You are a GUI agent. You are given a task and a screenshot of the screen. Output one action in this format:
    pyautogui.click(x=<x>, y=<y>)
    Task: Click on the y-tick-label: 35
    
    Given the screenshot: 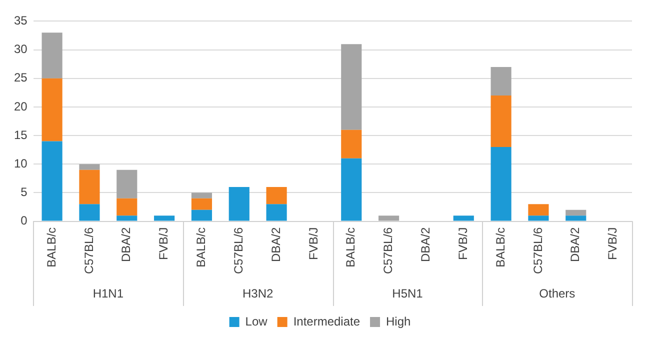 What is the action you would take?
    pyautogui.click(x=21, y=21)
    